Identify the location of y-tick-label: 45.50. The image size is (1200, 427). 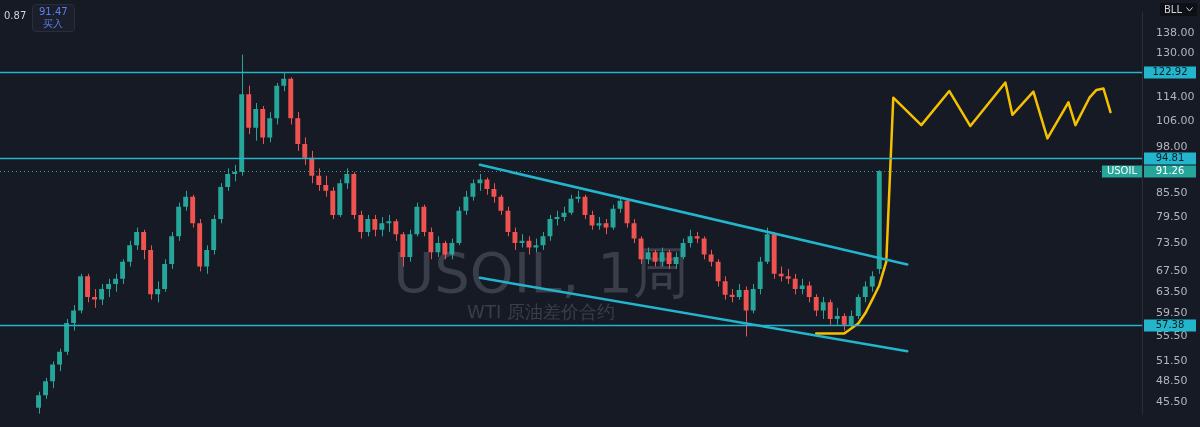
(1172, 402).